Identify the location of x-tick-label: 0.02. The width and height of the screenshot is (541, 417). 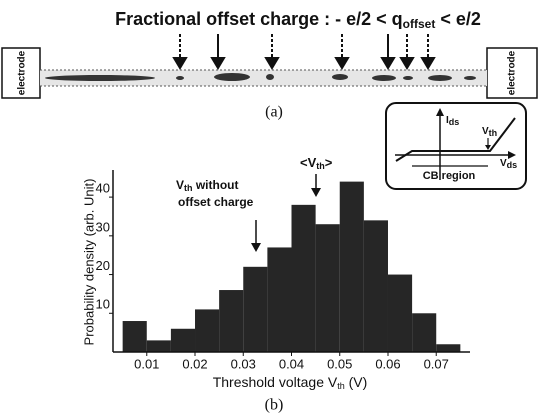
(194, 363).